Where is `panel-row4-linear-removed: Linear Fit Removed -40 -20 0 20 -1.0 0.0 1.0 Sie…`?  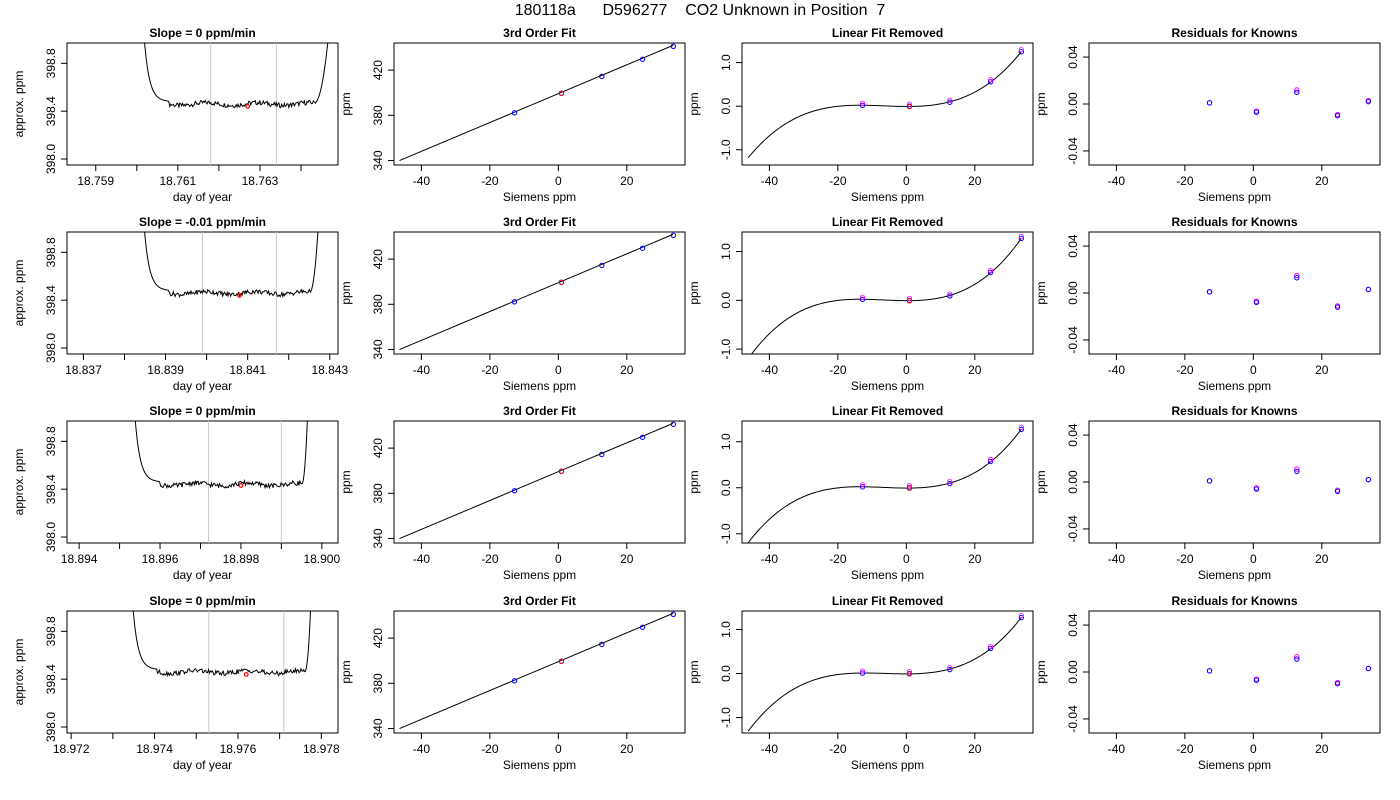
panel-row4-linear-removed: Linear Fit Removed -40 -20 0 20 -1.0 0.0 1.0 Sie… is located at coordinates (860, 683).